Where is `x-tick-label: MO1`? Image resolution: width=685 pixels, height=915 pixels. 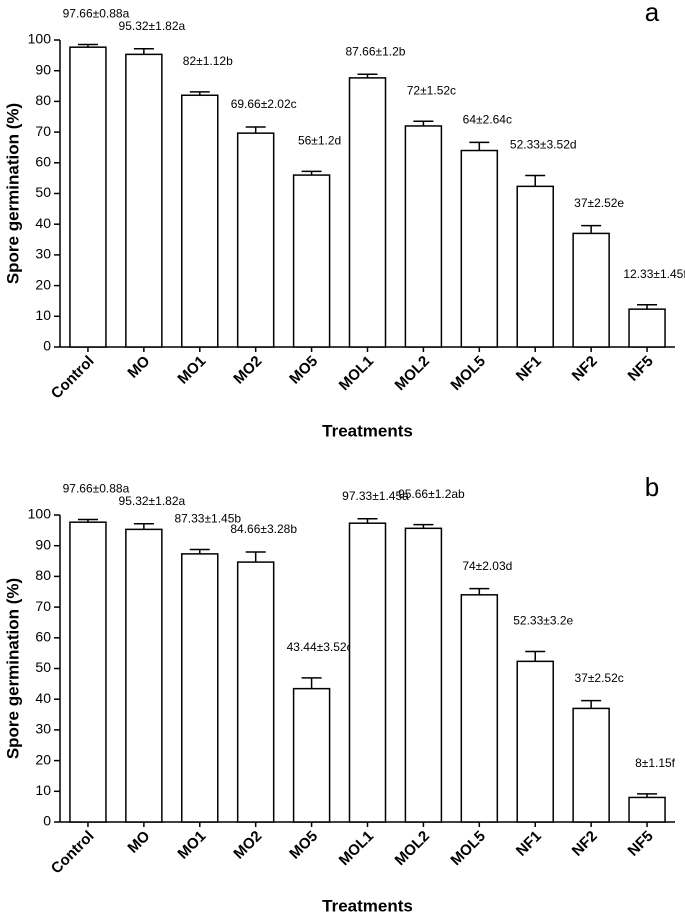
x-tick-label: MO1 is located at coordinates (191, 370).